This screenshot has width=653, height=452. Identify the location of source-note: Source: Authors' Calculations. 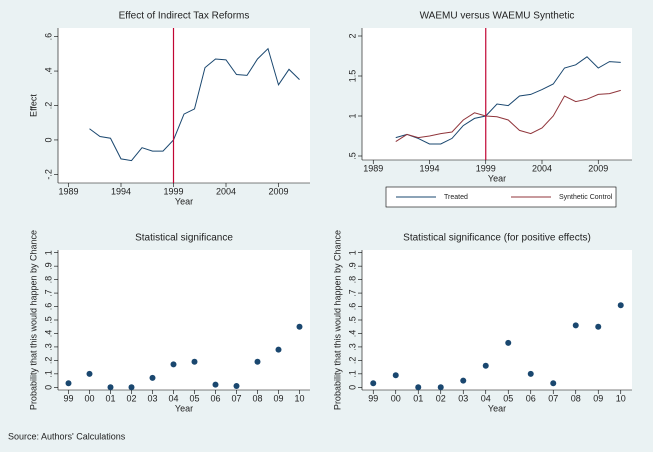
(67, 436).